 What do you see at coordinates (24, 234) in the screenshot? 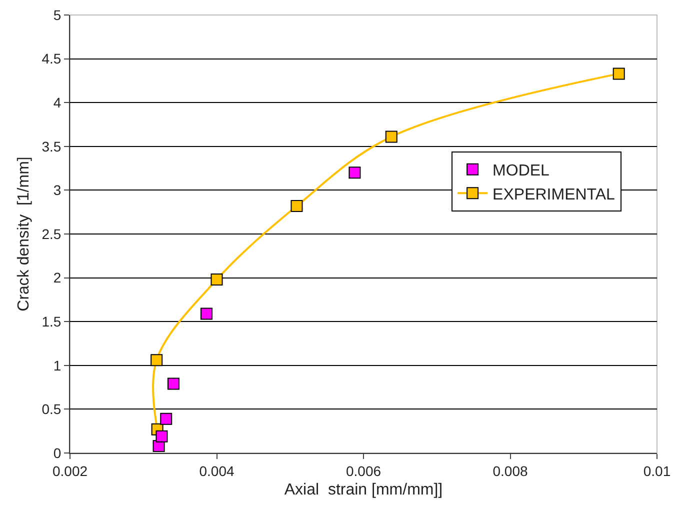
I see `y-axis-title: Crack density [1/mm]` at bounding box center [24, 234].